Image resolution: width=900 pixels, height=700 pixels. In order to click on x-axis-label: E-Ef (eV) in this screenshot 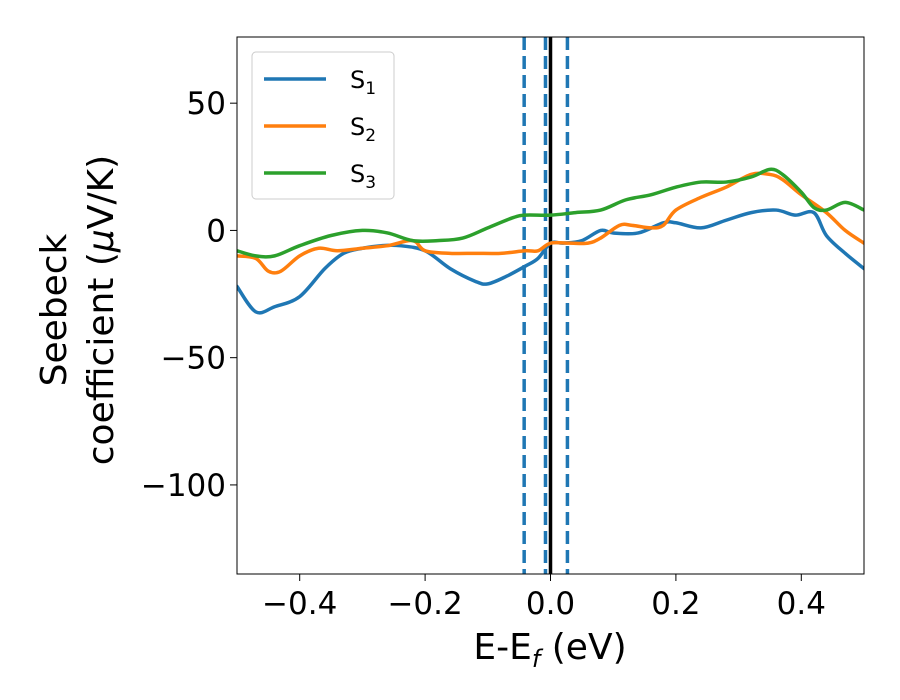, I will do `click(549, 650)`.